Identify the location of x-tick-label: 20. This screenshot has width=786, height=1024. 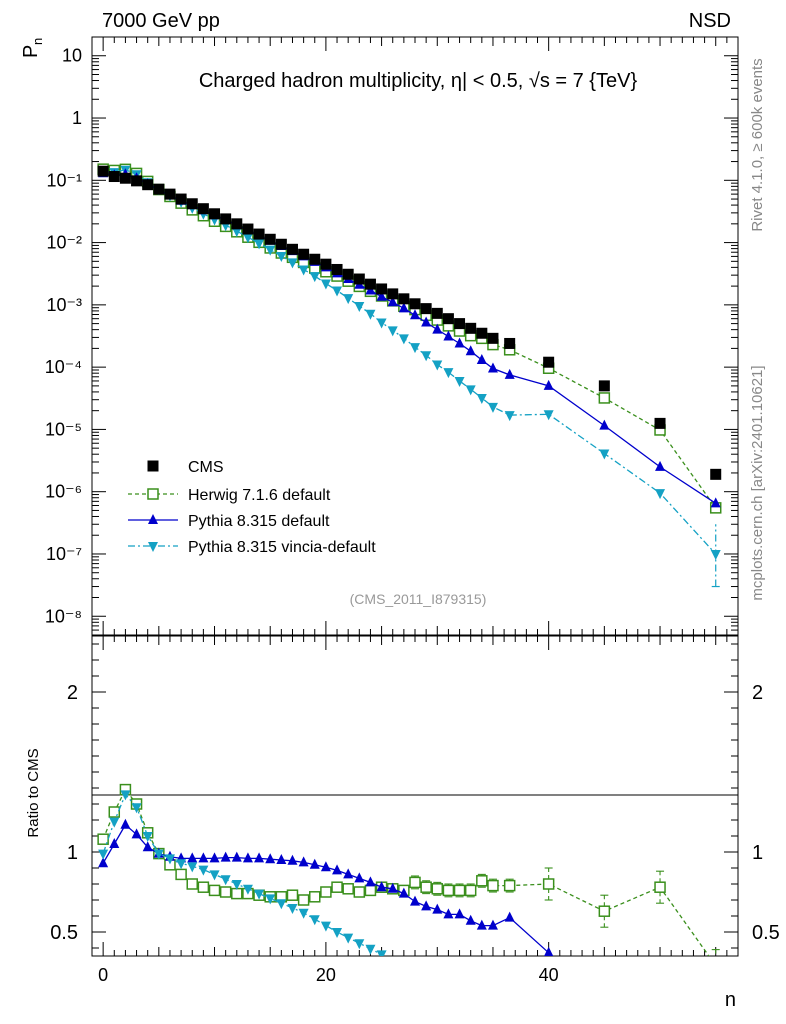
(326, 975).